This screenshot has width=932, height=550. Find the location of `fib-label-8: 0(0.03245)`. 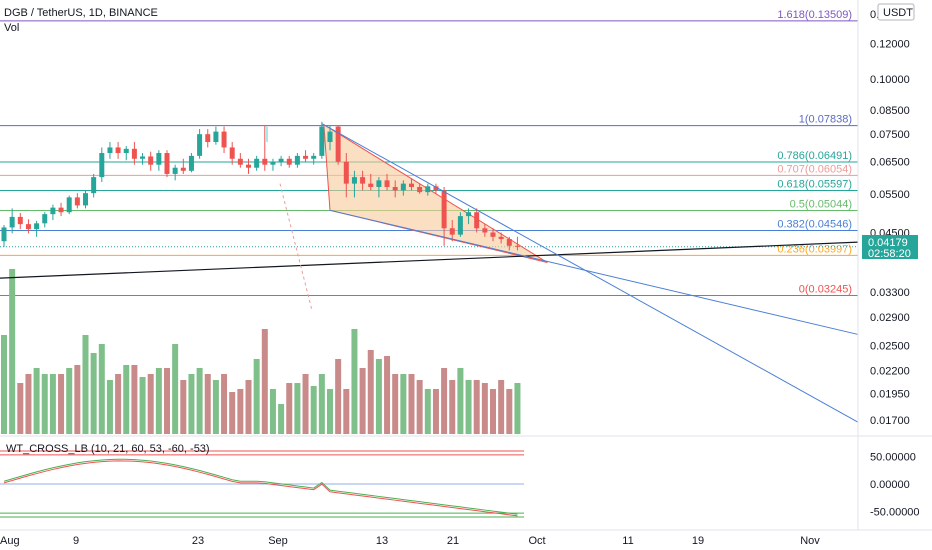

fib-label-8: 0(0.03245) is located at coordinates (825, 289).